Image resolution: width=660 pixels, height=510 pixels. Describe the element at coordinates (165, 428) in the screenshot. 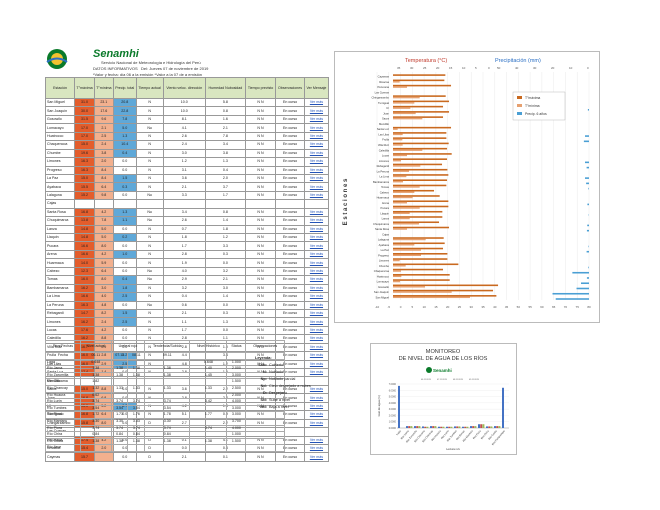

I see `level-row: Río Piura 3.74 3.74 3.74 3.74 3.74 4.000` at that location.